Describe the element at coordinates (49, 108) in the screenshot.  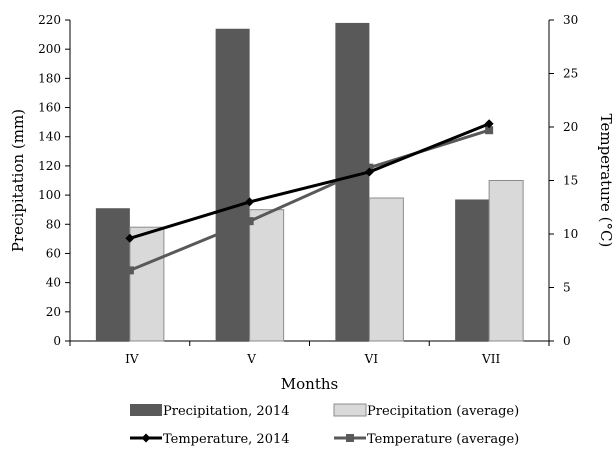
I see `y-tick-label-left: 160` at that location.